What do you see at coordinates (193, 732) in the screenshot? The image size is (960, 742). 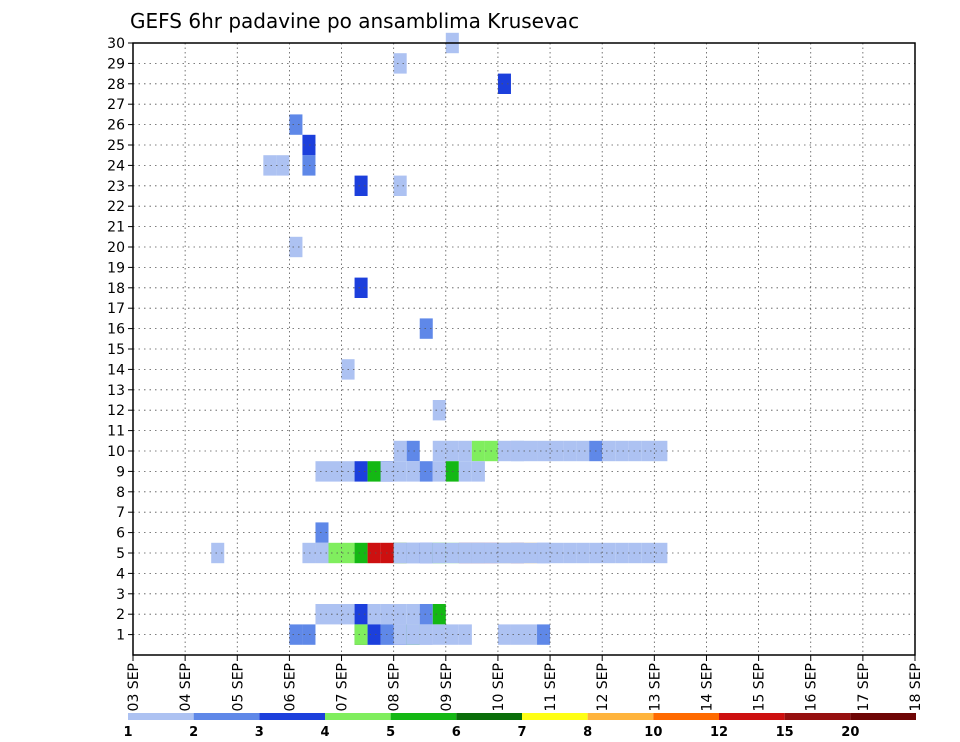 I see `legend-label: 2` at bounding box center [193, 732].